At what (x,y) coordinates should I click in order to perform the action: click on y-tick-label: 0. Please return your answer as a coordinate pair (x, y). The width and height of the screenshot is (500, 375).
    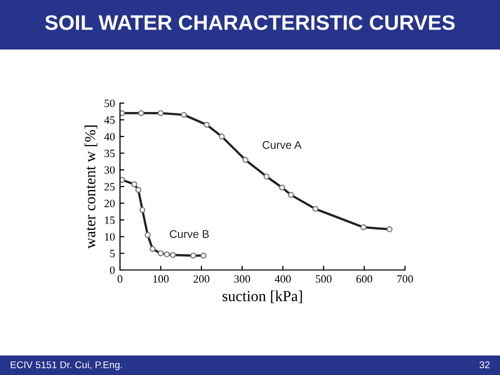
    Looking at the image, I should click on (112, 270).